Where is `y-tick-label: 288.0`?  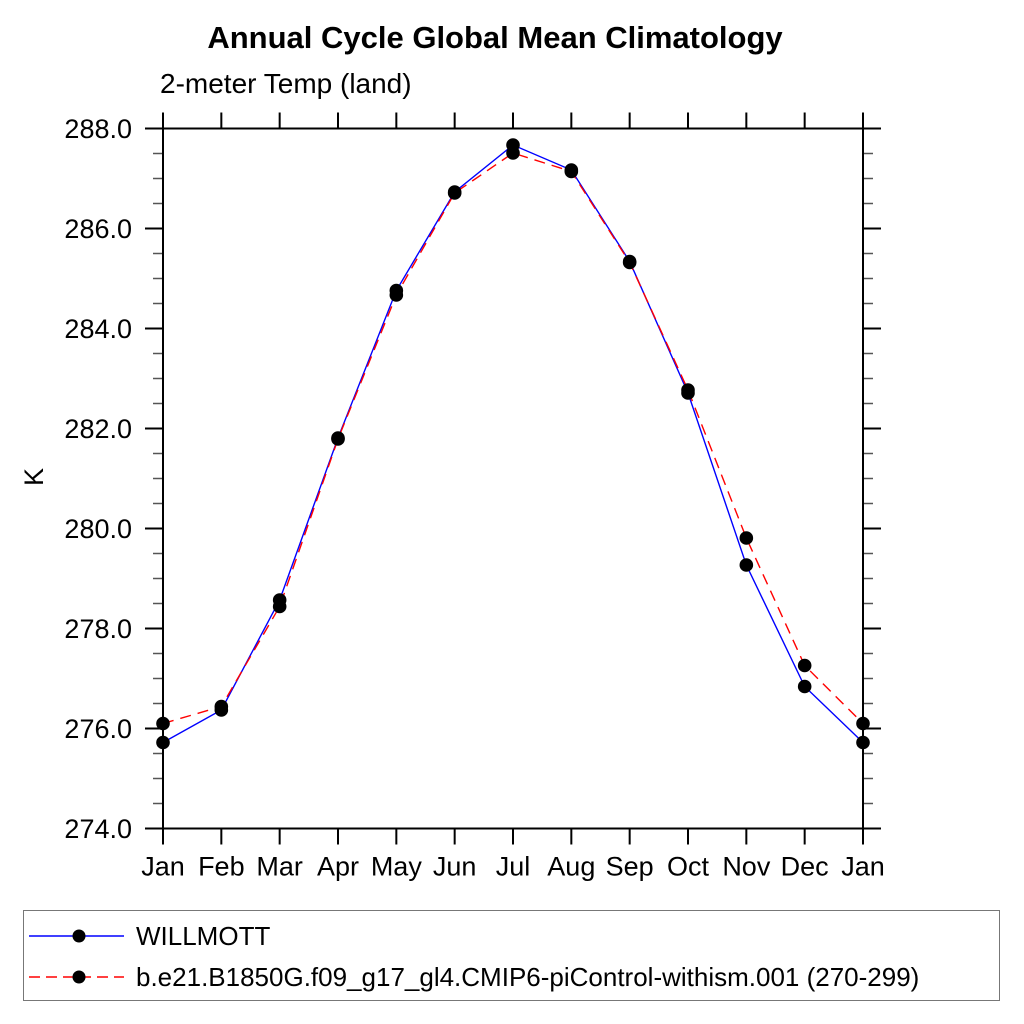 y-tick-label: 288.0 is located at coordinates (98, 129).